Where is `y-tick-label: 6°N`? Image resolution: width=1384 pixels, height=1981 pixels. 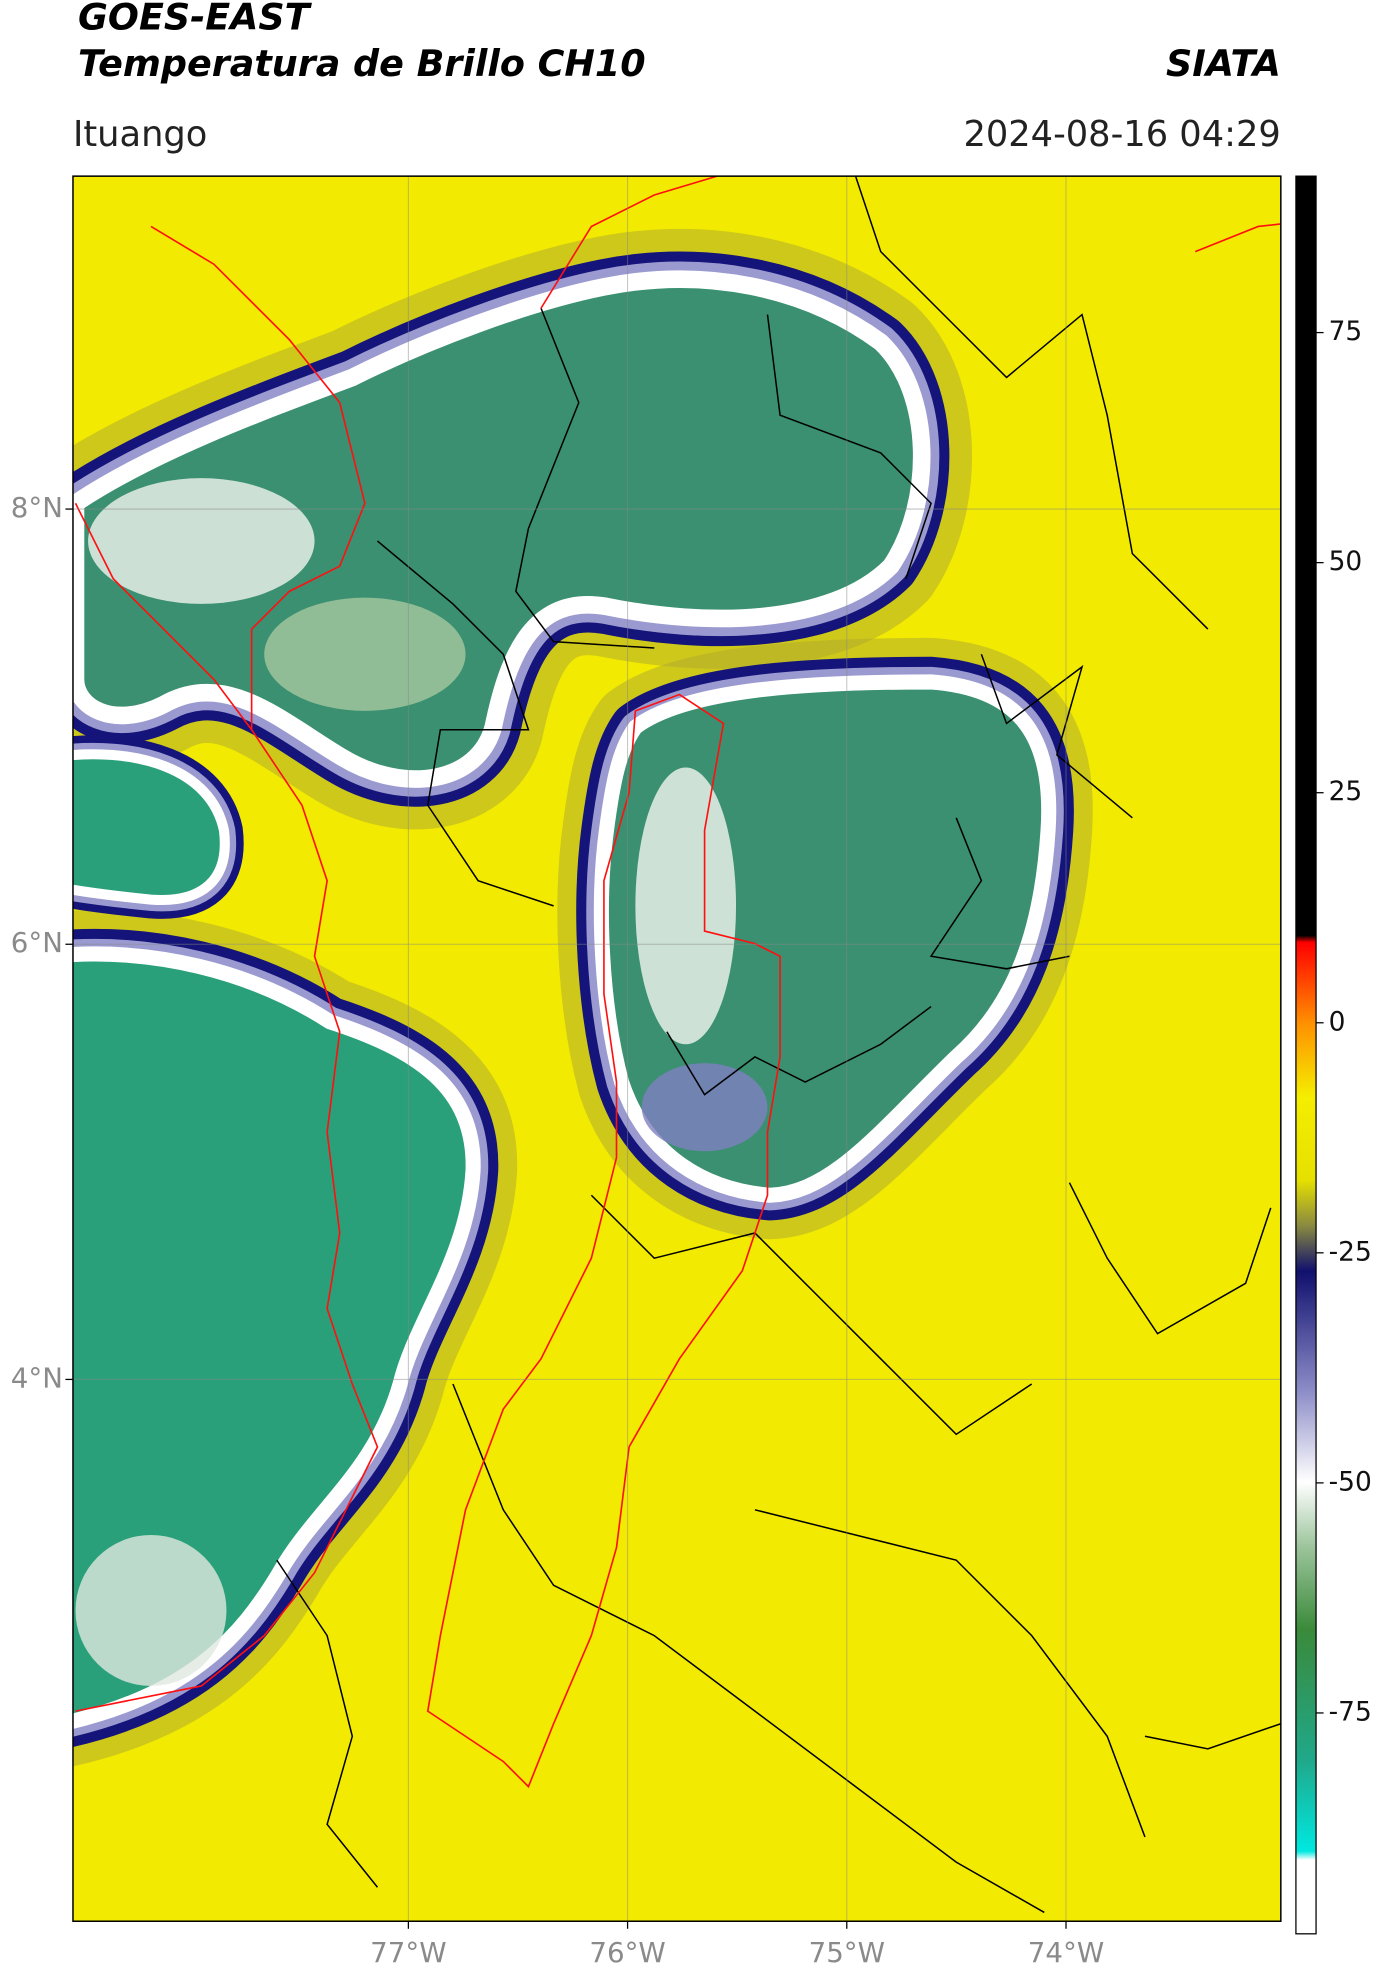
y-tick-label: 6°N is located at coordinates (37, 942).